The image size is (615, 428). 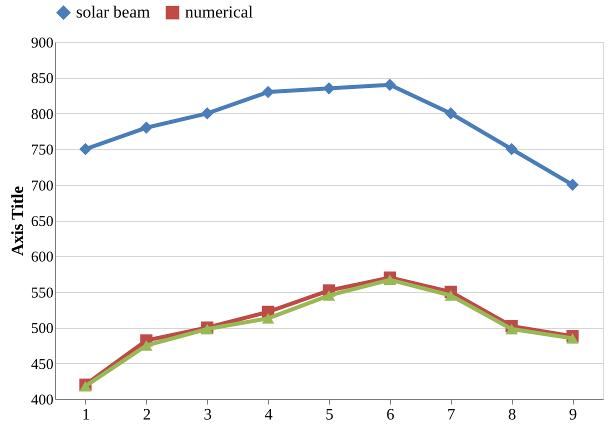 What do you see at coordinates (42, 150) in the screenshot?
I see `y-tick-label: 750` at bounding box center [42, 150].